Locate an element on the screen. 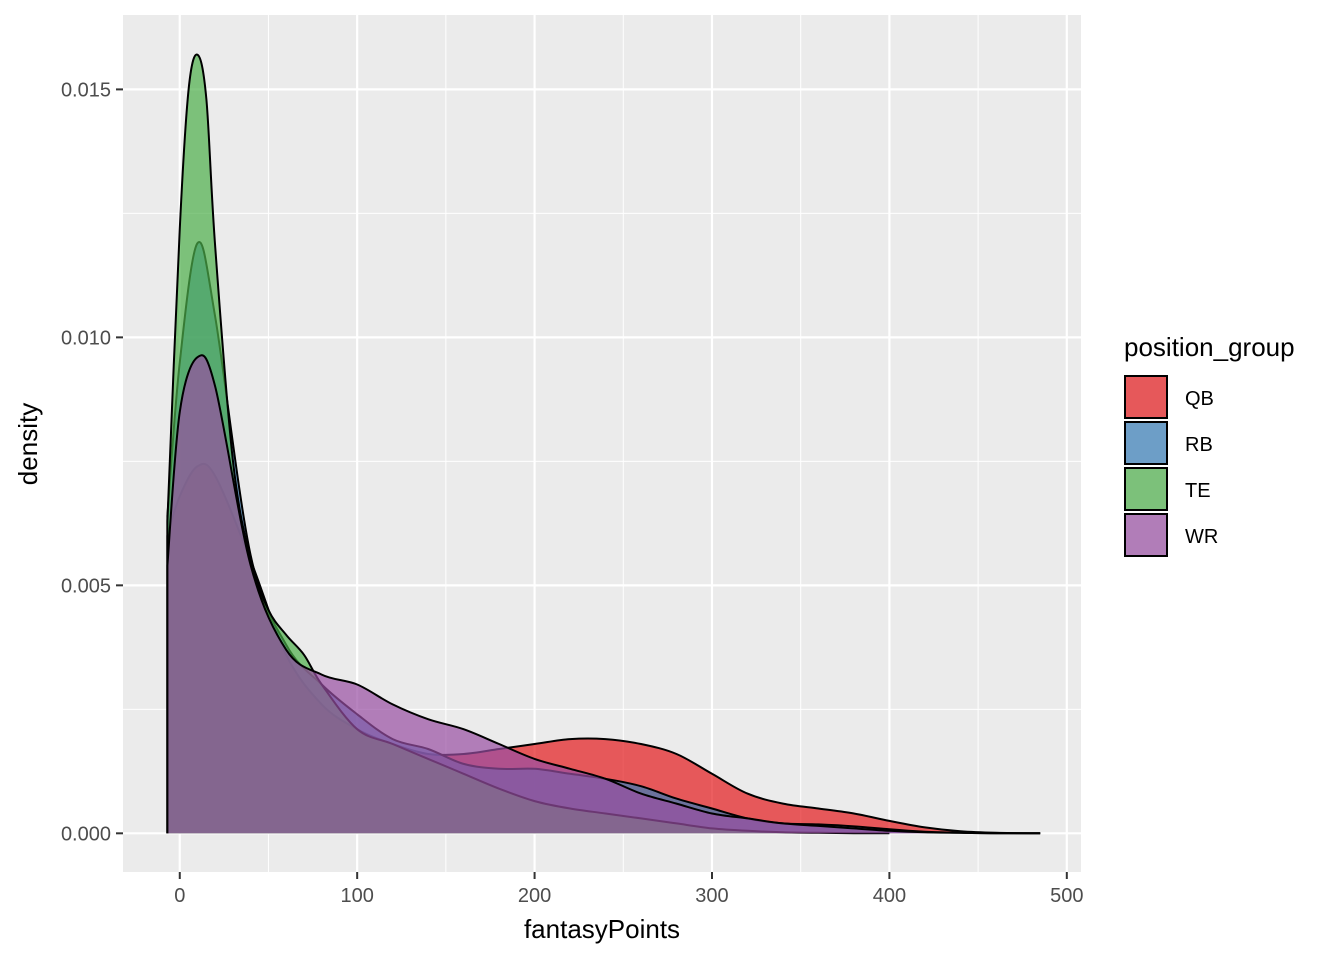 This screenshot has width=1344, height=960. legend-items: QB RB TE WR is located at coordinates (1171, 466).